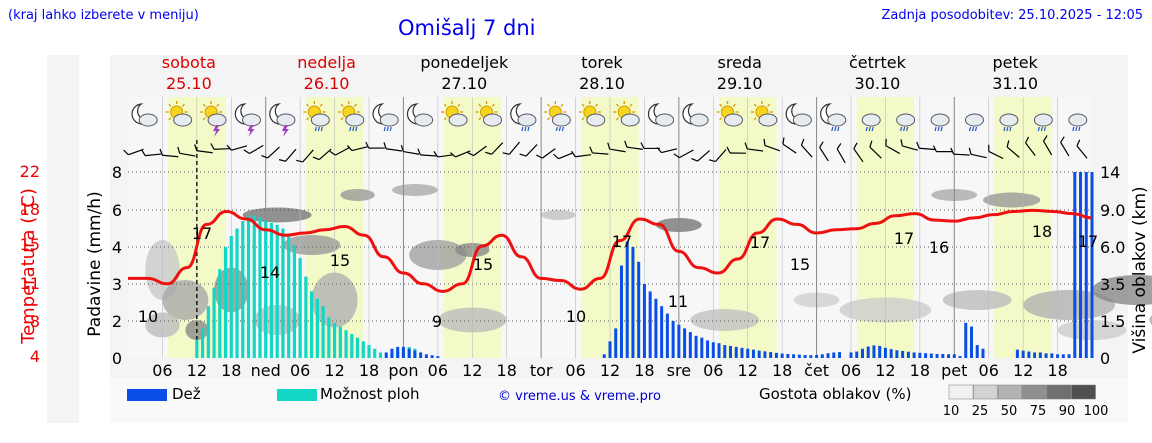 This screenshot has height=443, width=1152. What do you see at coordinates (28, 266) in the screenshot?
I see `temperature-axis-title: Temperatura (°C)` at bounding box center [28, 266].